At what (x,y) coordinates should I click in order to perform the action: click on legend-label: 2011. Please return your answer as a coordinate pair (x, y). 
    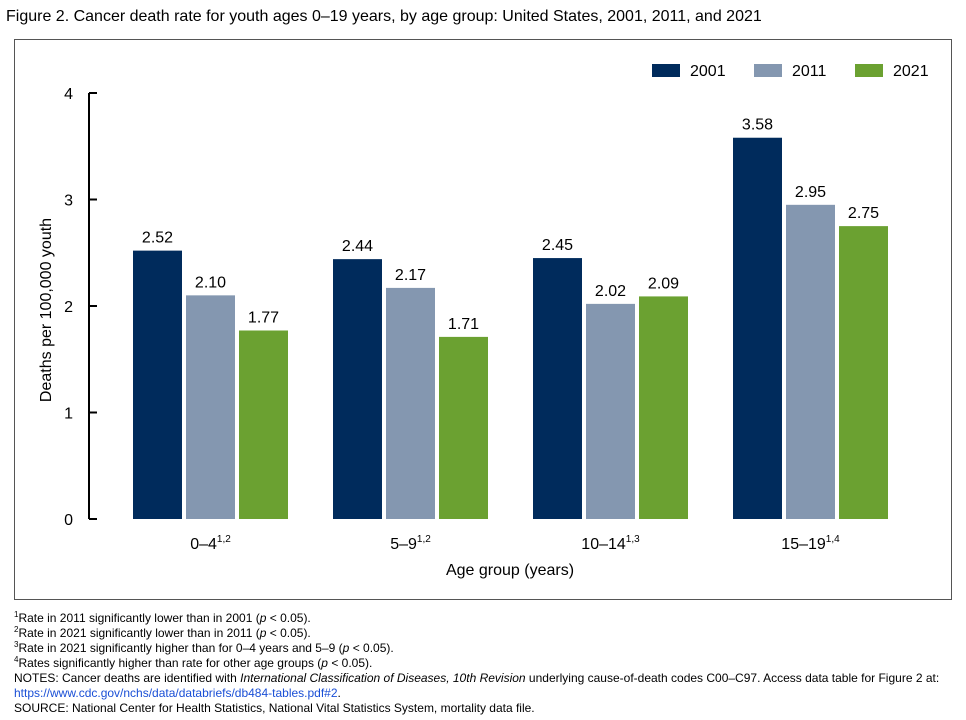
    Looking at the image, I should click on (809, 71).